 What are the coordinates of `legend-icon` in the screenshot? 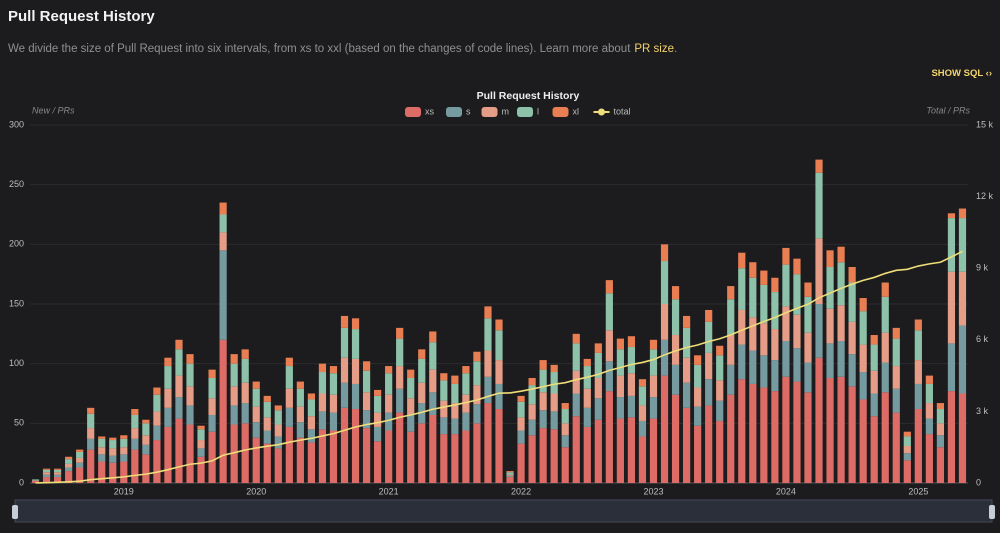 It's located at (489, 112).